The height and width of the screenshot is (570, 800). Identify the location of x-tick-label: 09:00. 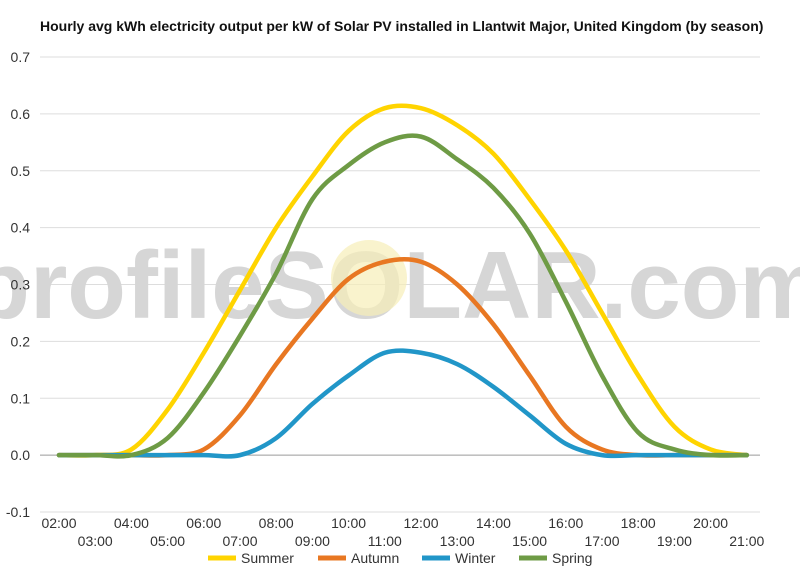
(312, 541).